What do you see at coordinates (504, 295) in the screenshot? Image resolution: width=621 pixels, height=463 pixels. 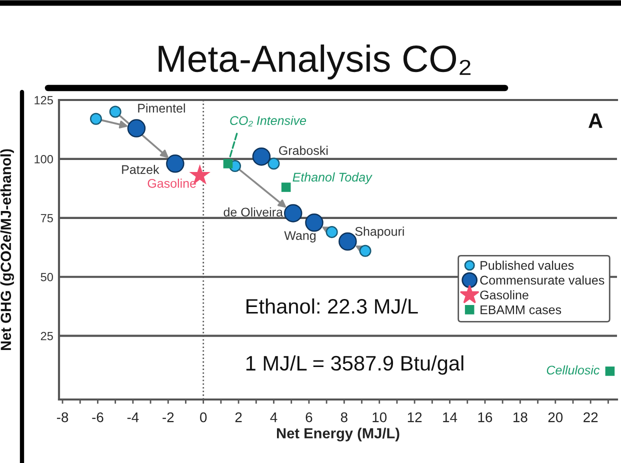 I see `legend-label: Gasoline` at bounding box center [504, 295].